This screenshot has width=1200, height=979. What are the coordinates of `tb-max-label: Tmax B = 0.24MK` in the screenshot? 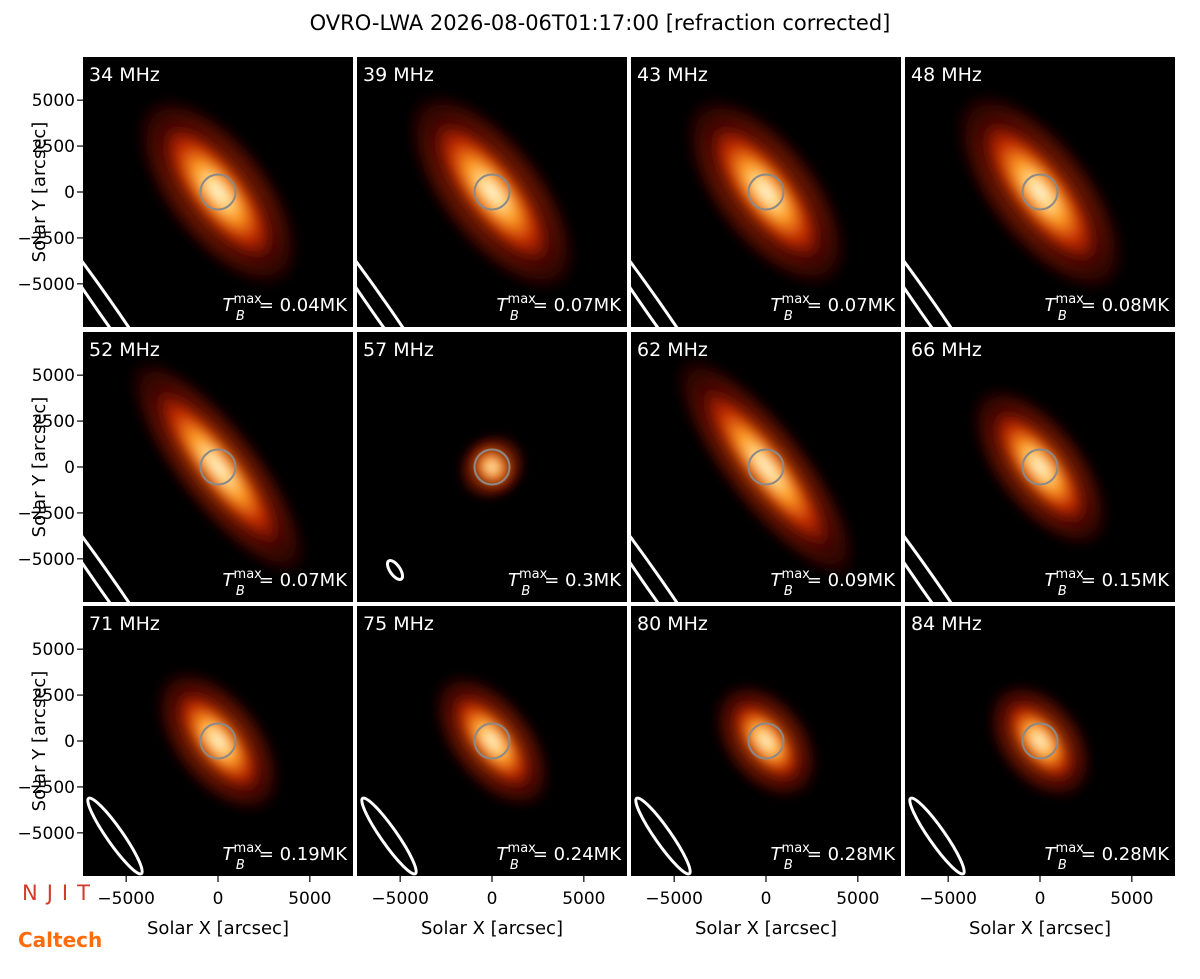 It's located at (560, 857).